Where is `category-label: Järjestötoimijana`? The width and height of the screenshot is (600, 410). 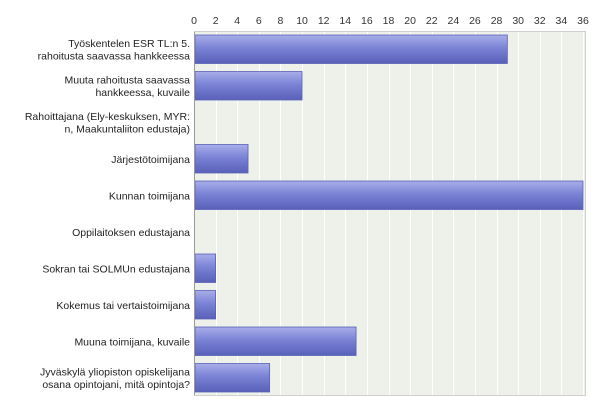 category-label: Järjestötoimijana is located at coordinates (150, 160).